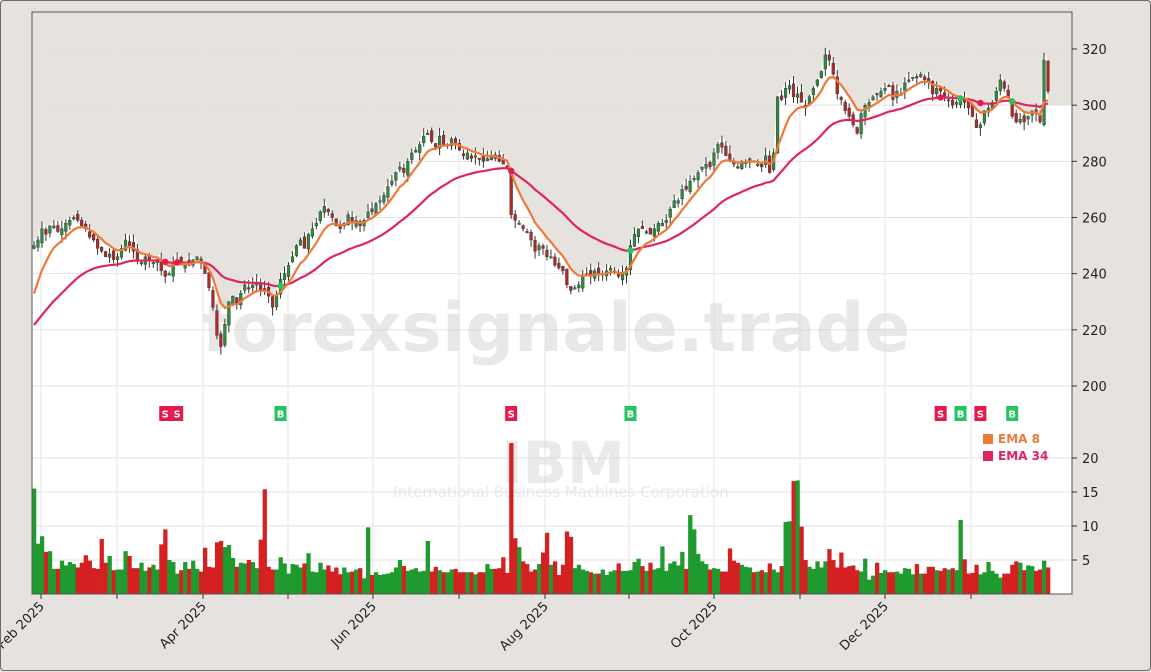 The height and width of the screenshot is (672, 1151). I want to click on svg-text: 320, so click(1094, 50).